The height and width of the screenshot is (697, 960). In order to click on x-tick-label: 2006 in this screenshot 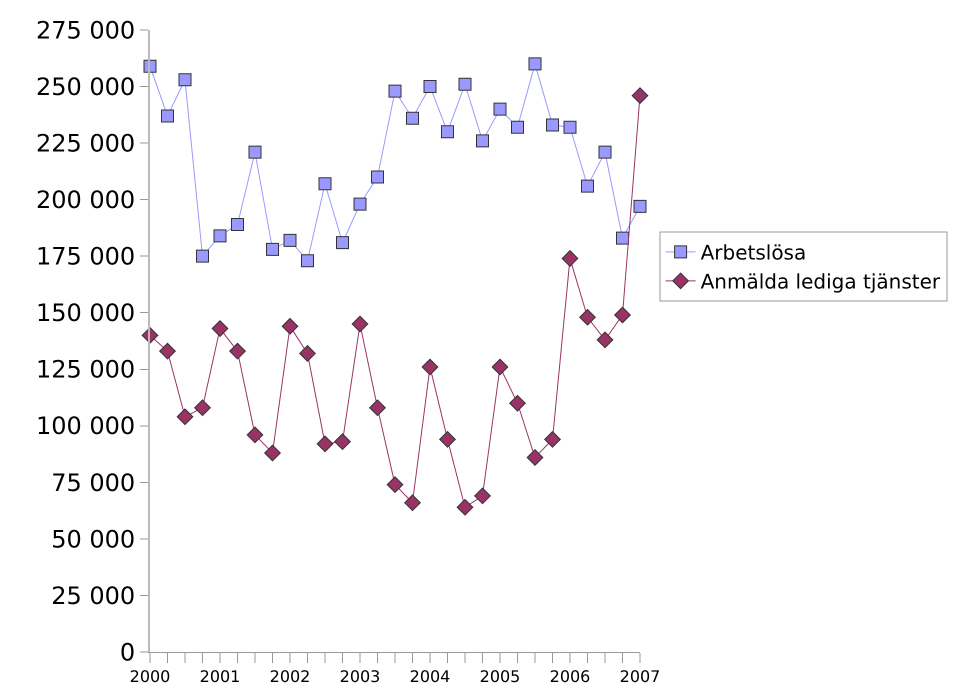, I will do `click(570, 676)`.